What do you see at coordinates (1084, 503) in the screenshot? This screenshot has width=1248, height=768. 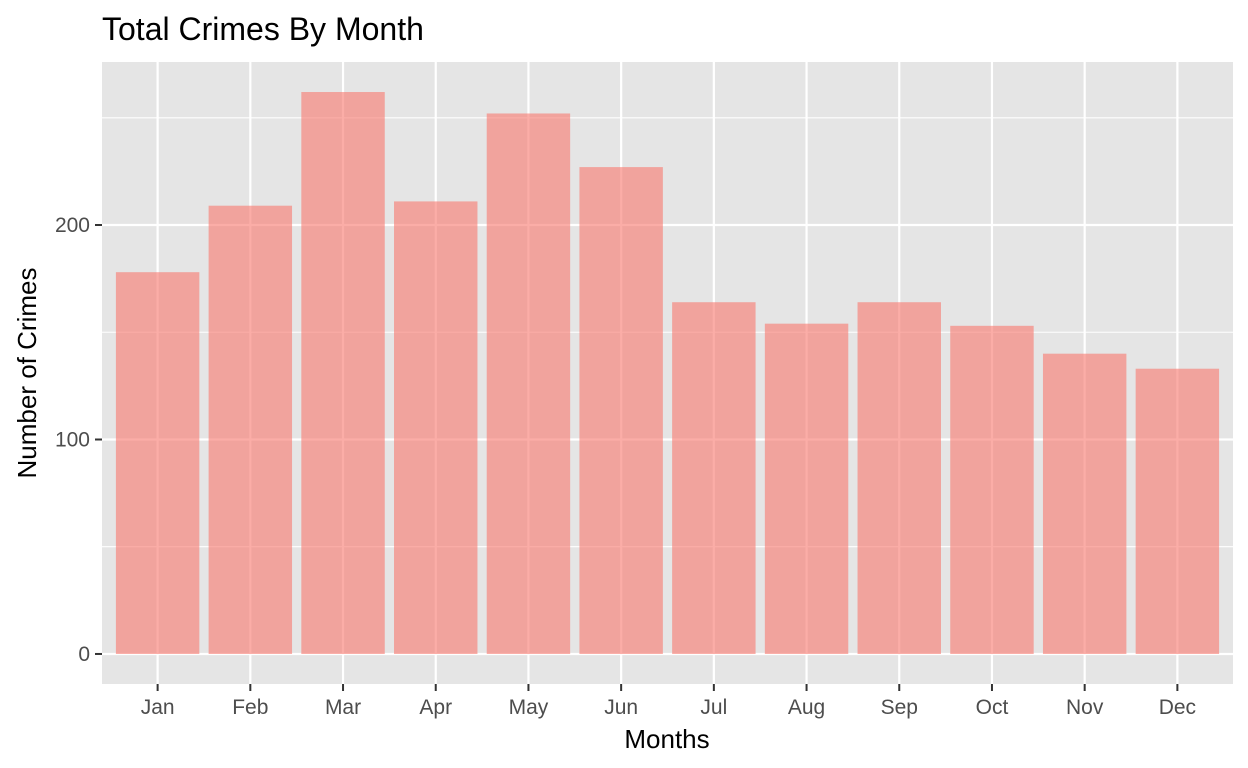 I see `bar-nov` at bounding box center [1084, 503].